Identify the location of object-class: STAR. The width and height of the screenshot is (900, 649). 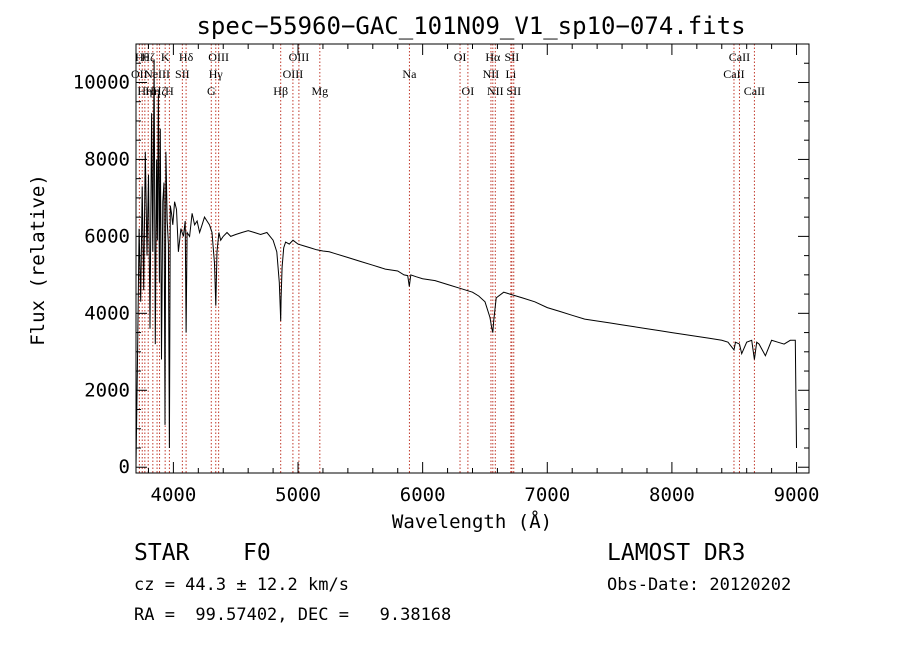
(162, 553).